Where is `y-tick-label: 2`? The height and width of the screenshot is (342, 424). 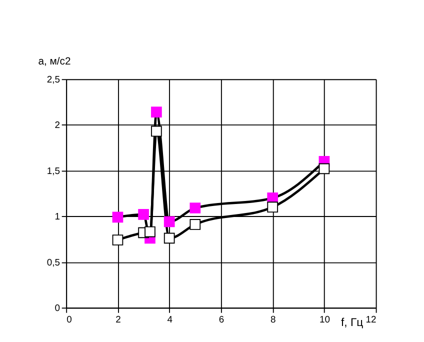
y-tick-label: 2 is located at coordinates (57, 126).